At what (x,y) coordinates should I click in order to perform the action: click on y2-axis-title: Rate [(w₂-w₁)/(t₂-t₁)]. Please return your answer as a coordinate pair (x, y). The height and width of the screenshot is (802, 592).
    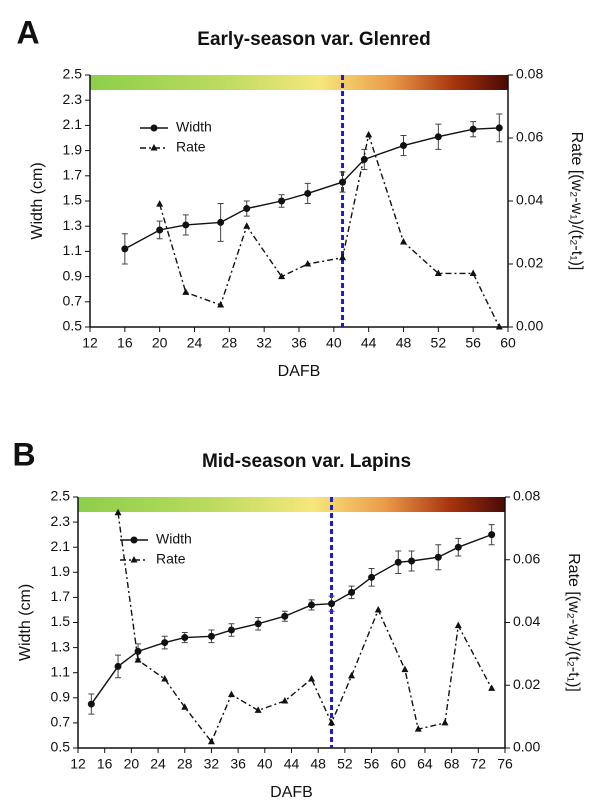
    Looking at the image, I should click on (573, 622).